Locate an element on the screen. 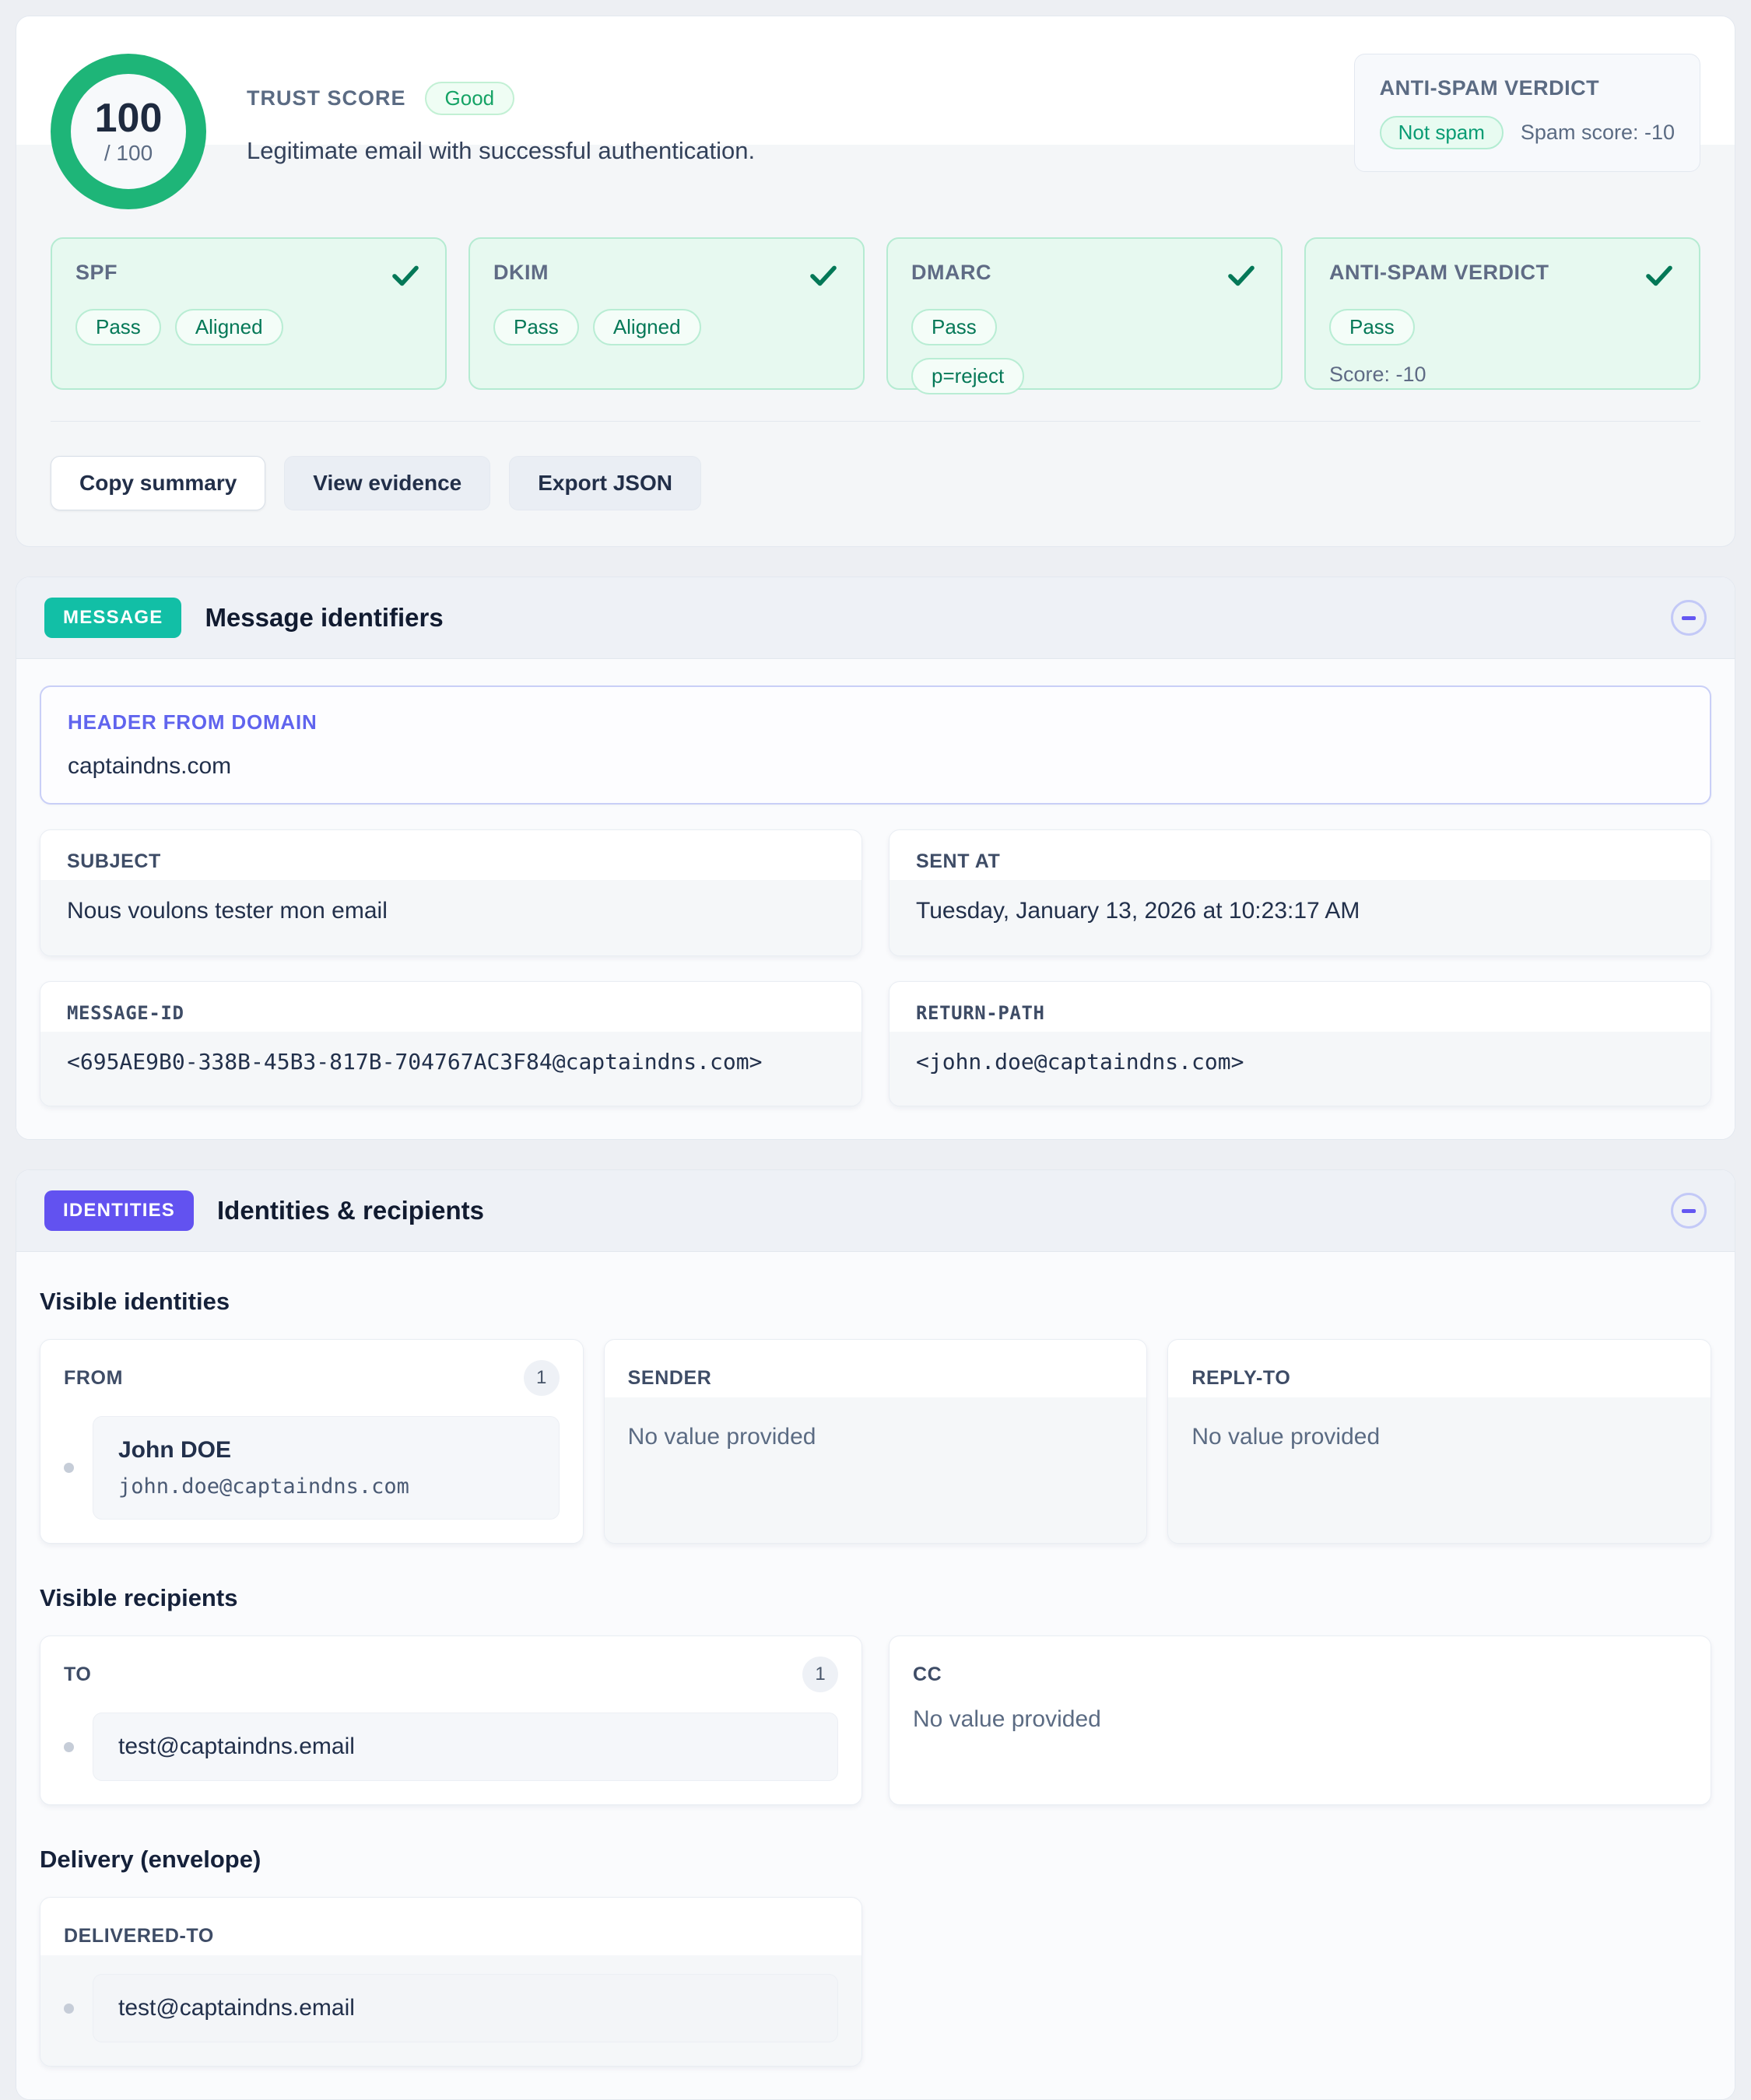 Image resolution: width=1751 pixels, height=2100 pixels. copy-summary-button: Copy summary is located at coordinates (159, 483).